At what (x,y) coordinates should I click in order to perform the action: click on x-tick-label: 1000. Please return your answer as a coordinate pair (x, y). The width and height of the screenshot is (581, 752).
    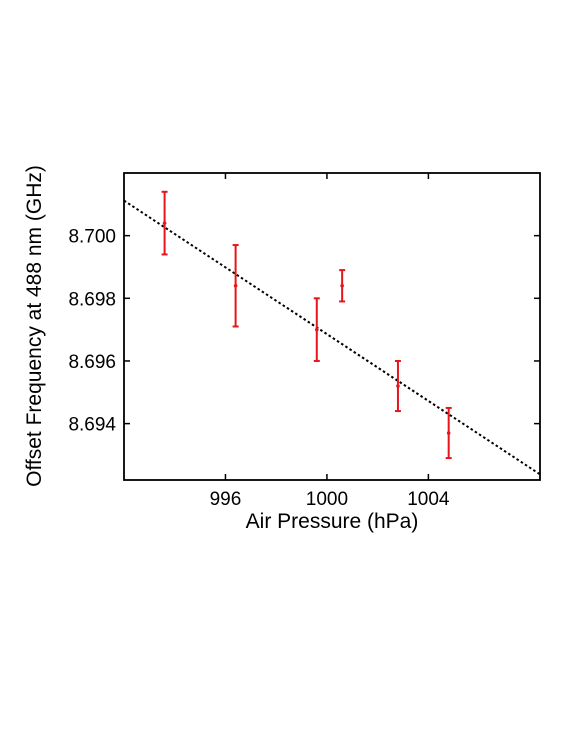
    Looking at the image, I should click on (327, 499).